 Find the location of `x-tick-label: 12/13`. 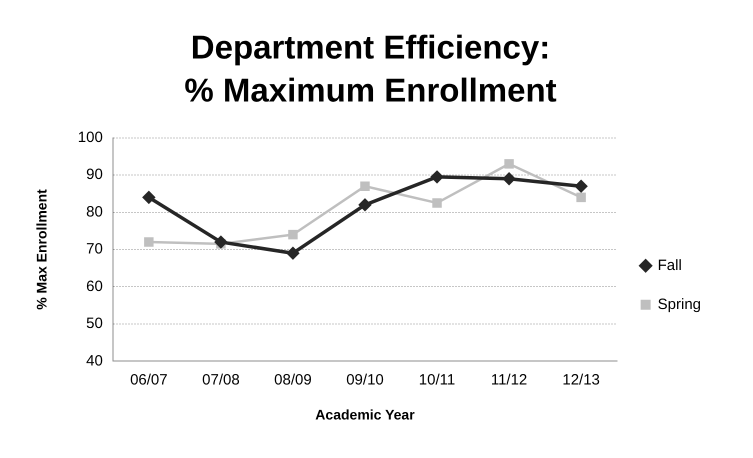

x-tick-label: 12/13 is located at coordinates (581, 379).